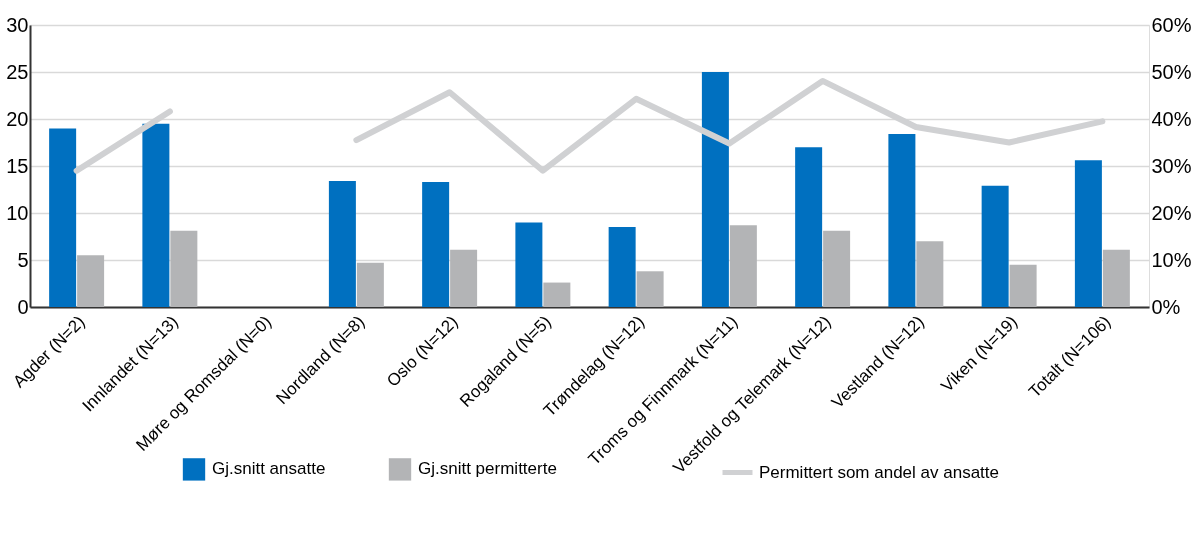  What do you see at coordinates (269, 469) in the screenshot?
I see `legend-label: Gj.snitt ansatte` at bounding box center [269, 469].